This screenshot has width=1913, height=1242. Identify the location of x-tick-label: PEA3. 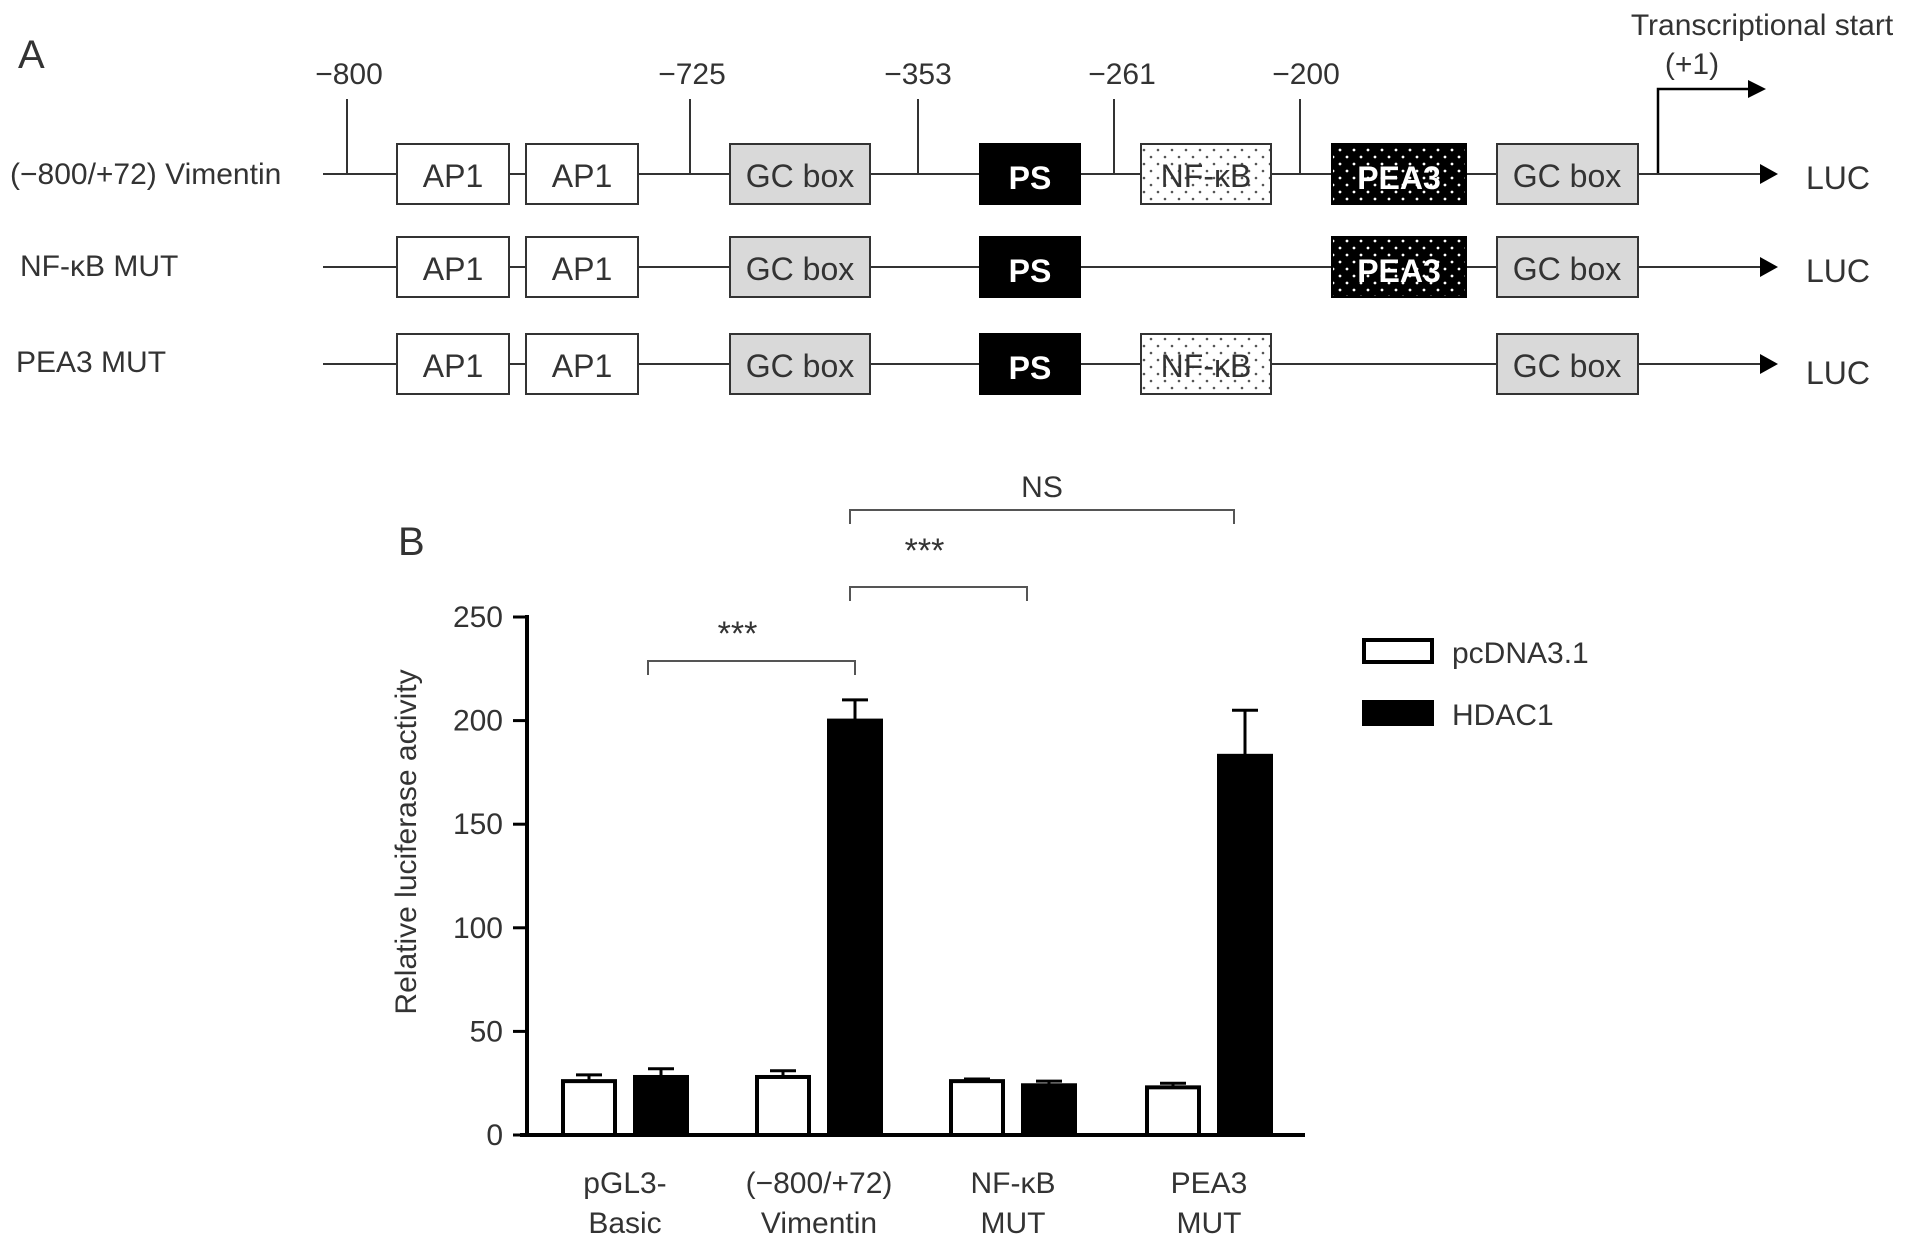
(1209, 1183).